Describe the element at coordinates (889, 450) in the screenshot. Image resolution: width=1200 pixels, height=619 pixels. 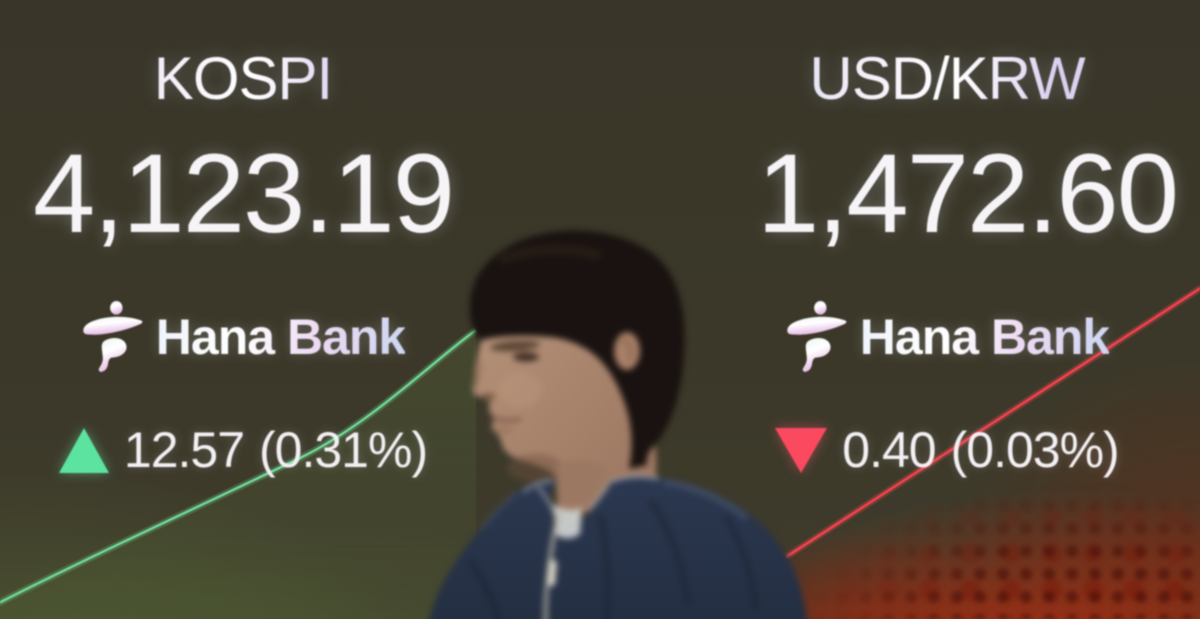
I see `usdkrw-change: 0.40` at that location.